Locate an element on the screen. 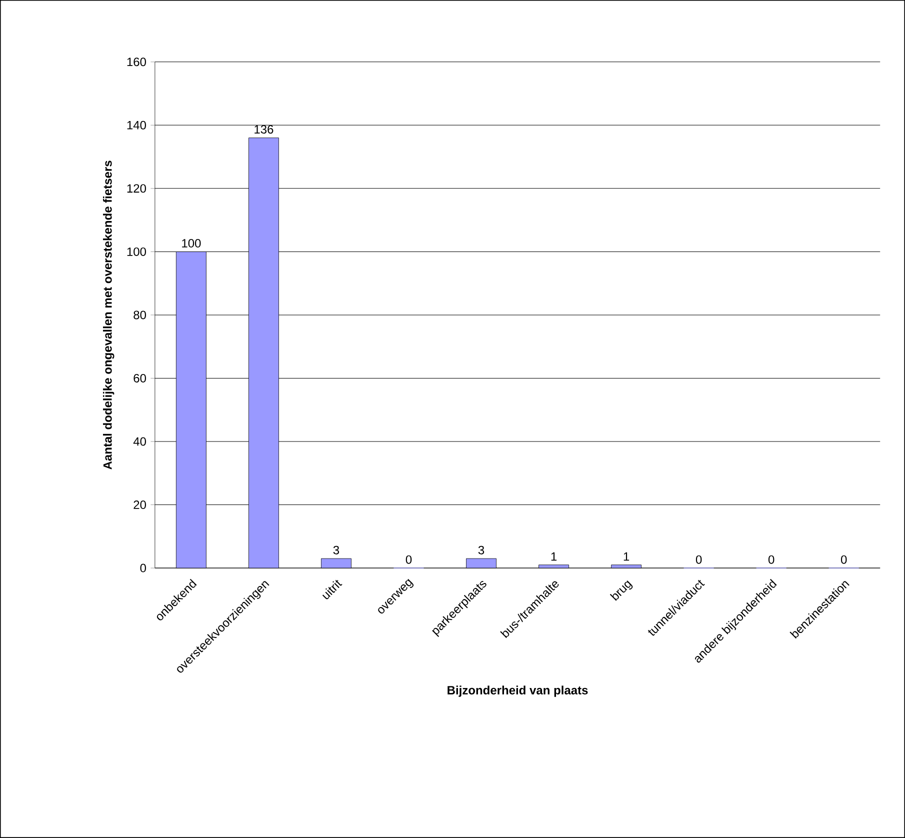 Image resolution: width=905 pixels, height=838 pixels. x-tick-label: uitrit is located at coordinates (332, 590).